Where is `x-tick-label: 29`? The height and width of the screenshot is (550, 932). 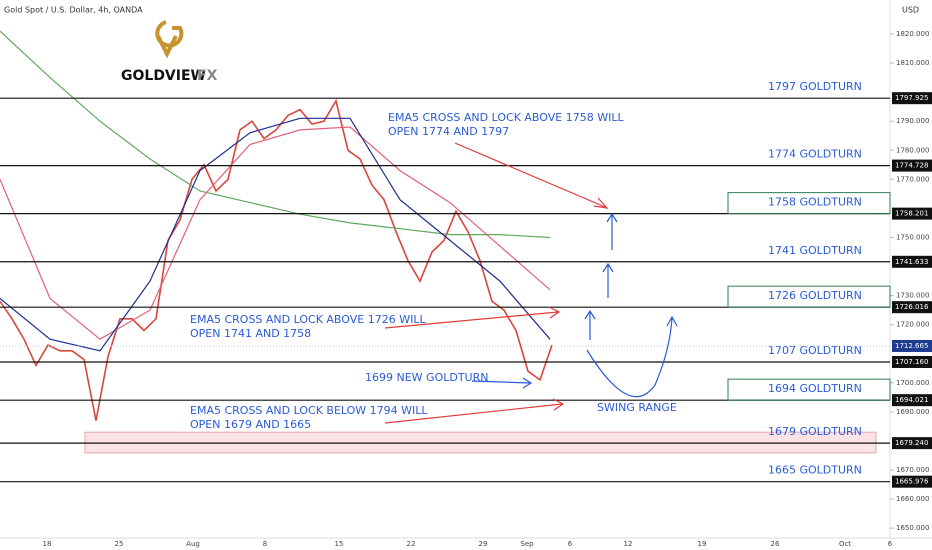 x-tick-label: 29 is located at coordinates (483, 544).